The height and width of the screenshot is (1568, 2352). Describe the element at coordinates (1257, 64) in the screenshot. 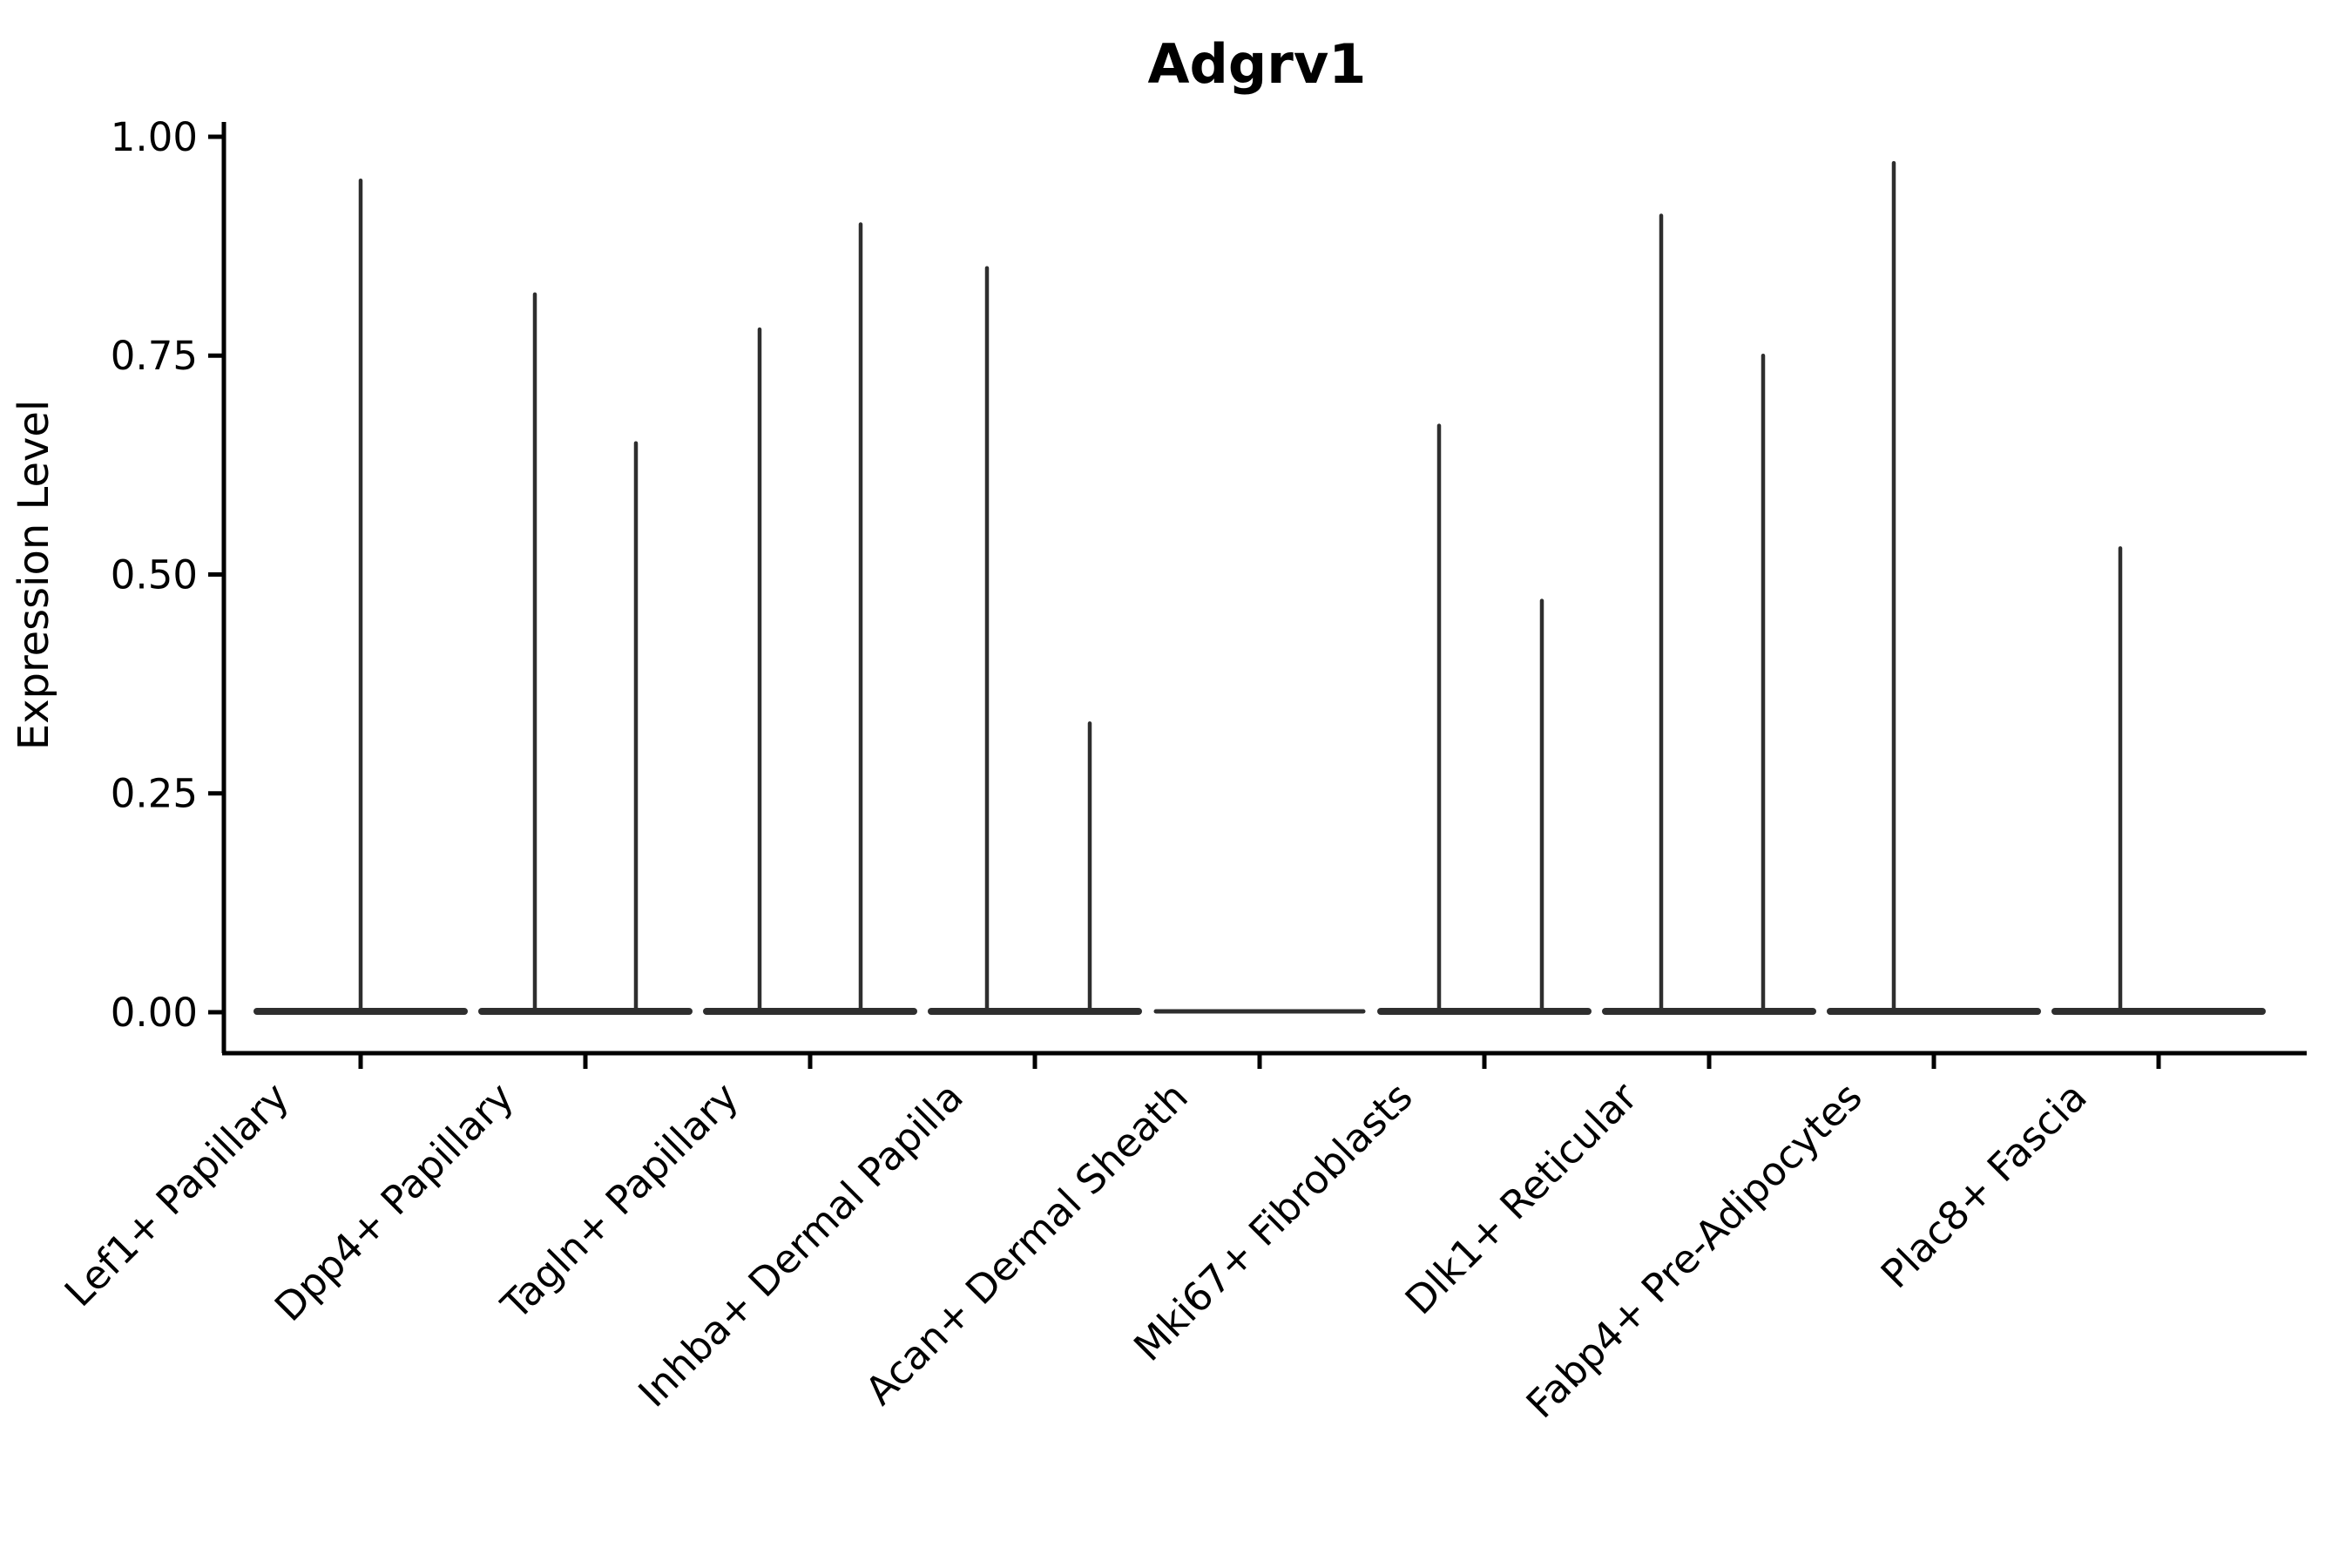

I see `chart-title: Adgrv1` at that location.